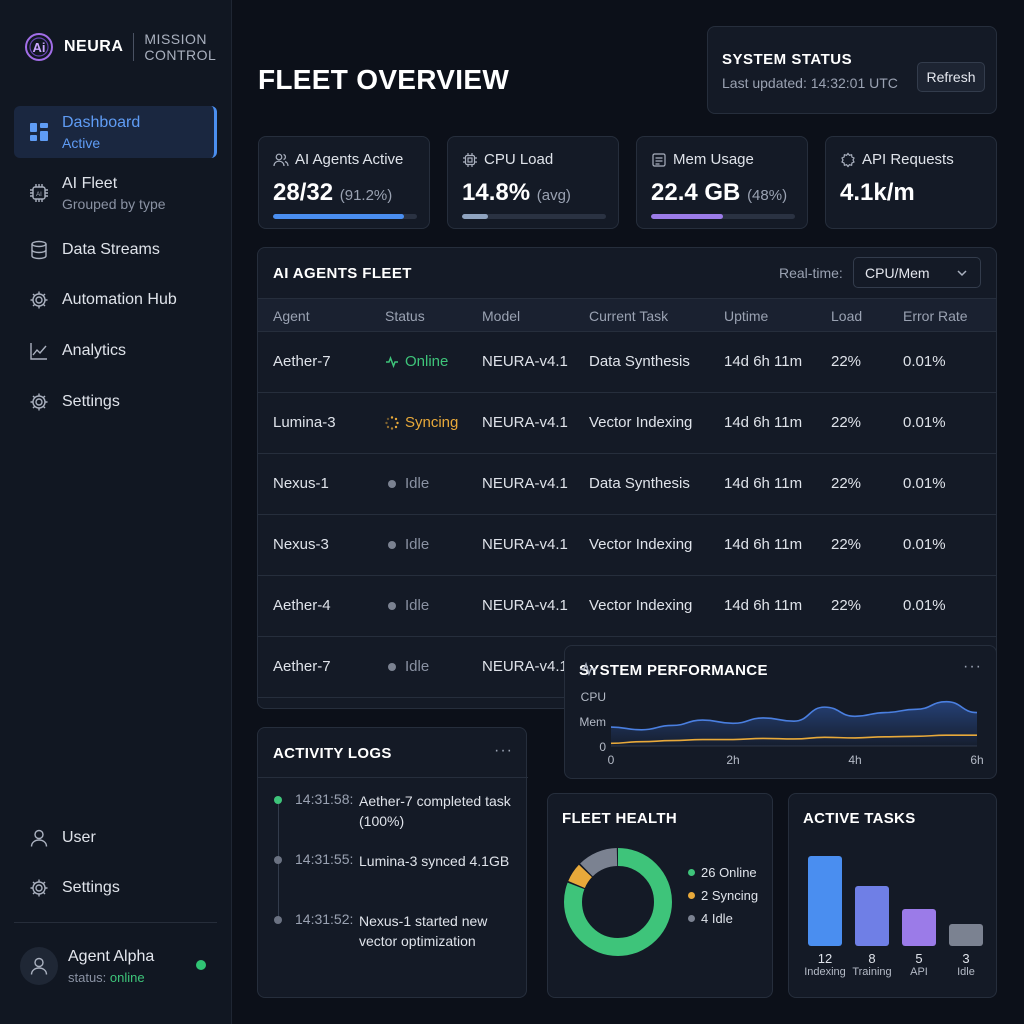 The height and width of the screenshot is (1024, 1024). I want to click on sidebar-item-label: Dashboard, so click(101, 122).